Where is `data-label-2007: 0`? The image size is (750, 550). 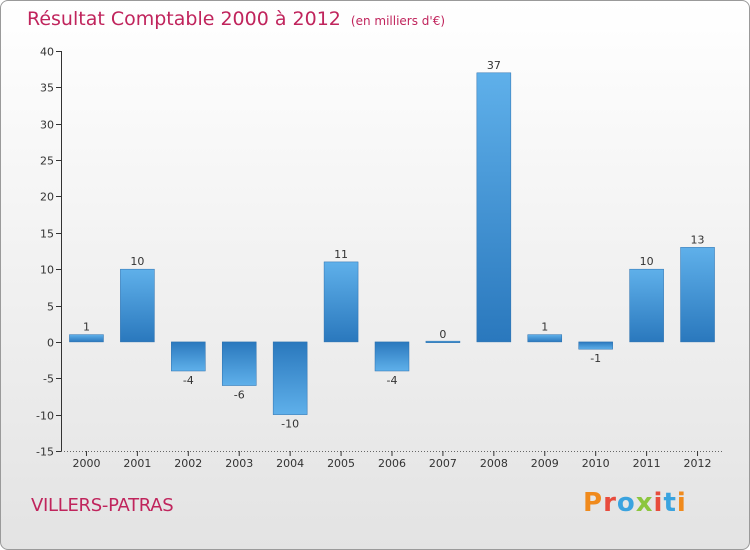
data-label-2007: 0 is located at coordinates (442, 334).